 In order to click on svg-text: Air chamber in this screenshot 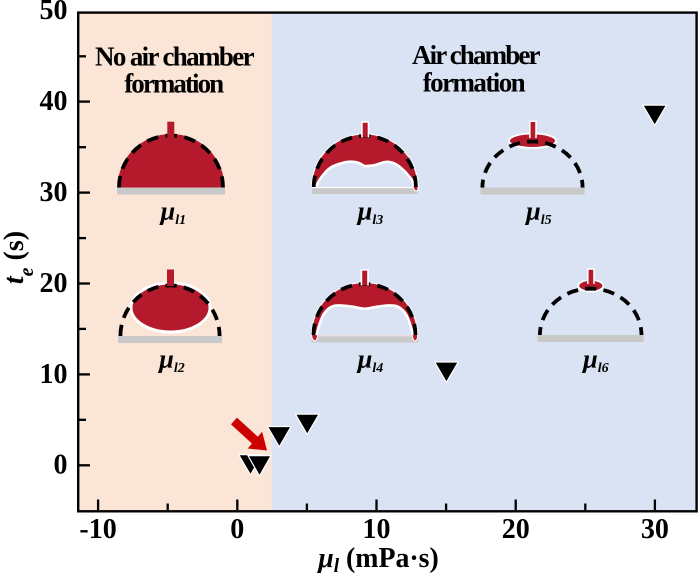, I will do `click(476, 55)`.